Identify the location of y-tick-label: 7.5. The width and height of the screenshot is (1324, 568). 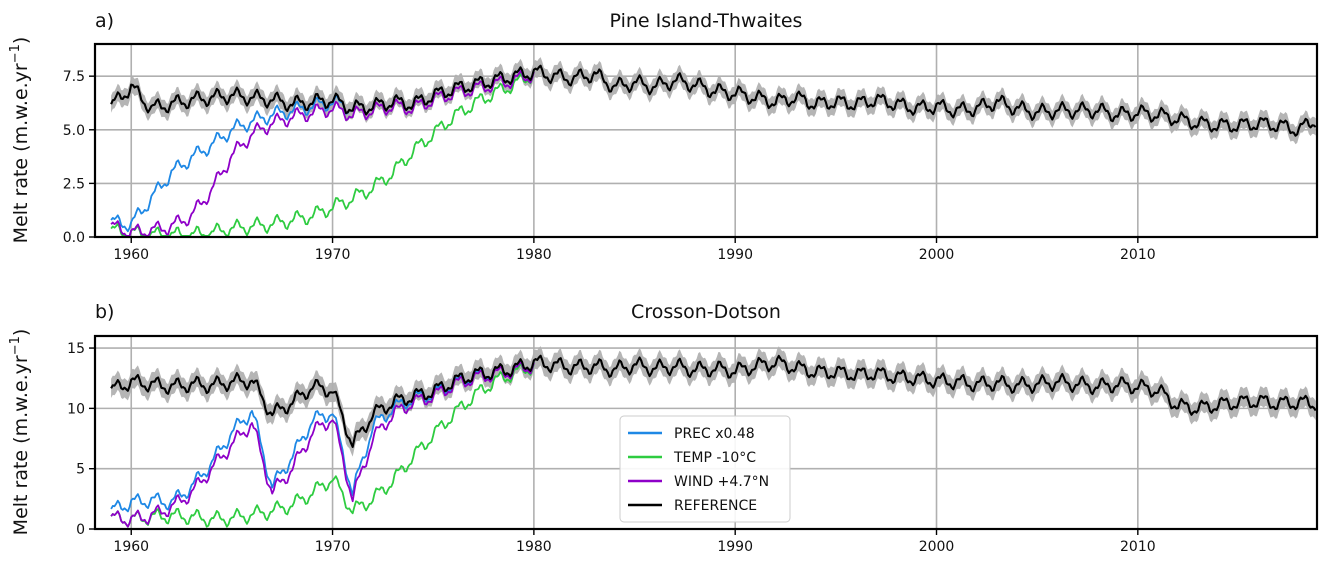
(74, 77).